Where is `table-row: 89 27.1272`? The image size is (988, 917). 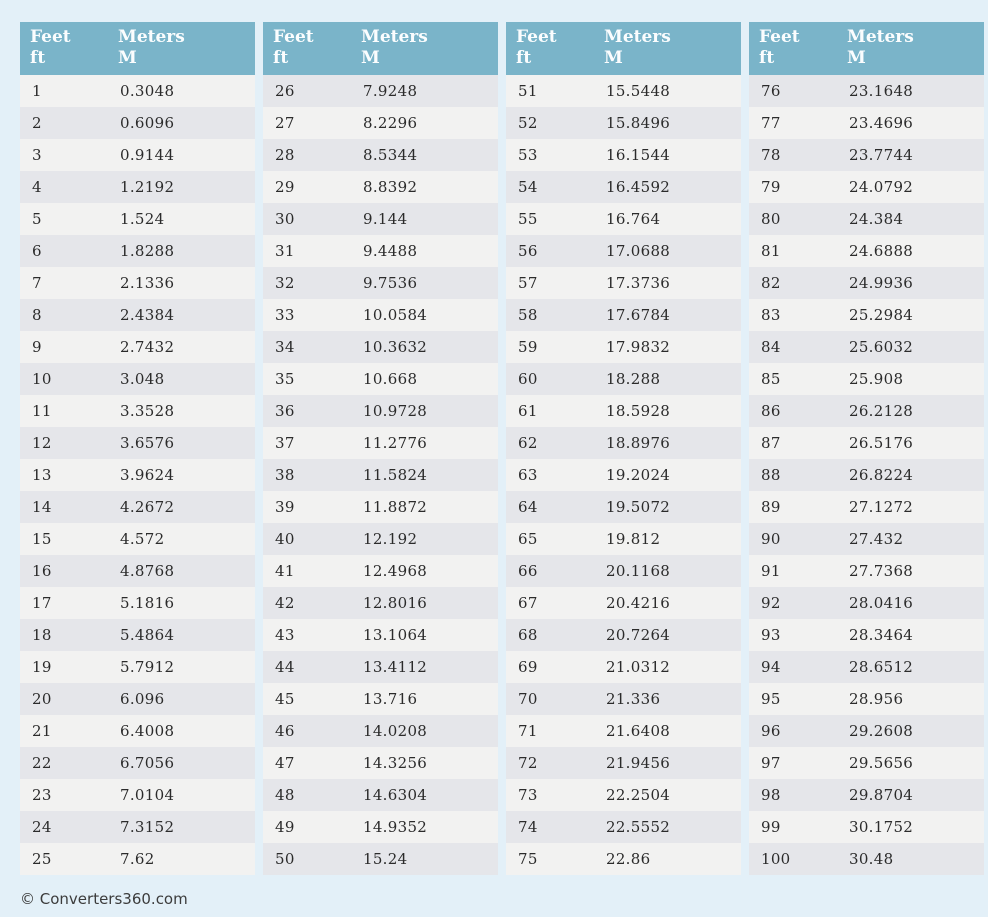 table-row: 89 27.1272 is located at coordinates (866, 507).